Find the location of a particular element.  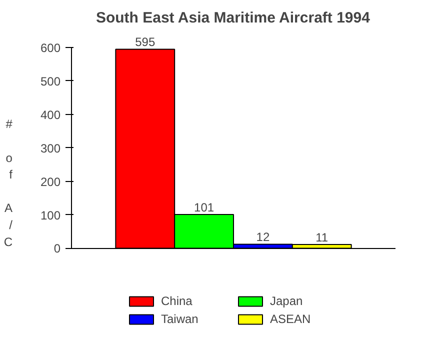

data-label: 12 is located at coordinates (263, 237).